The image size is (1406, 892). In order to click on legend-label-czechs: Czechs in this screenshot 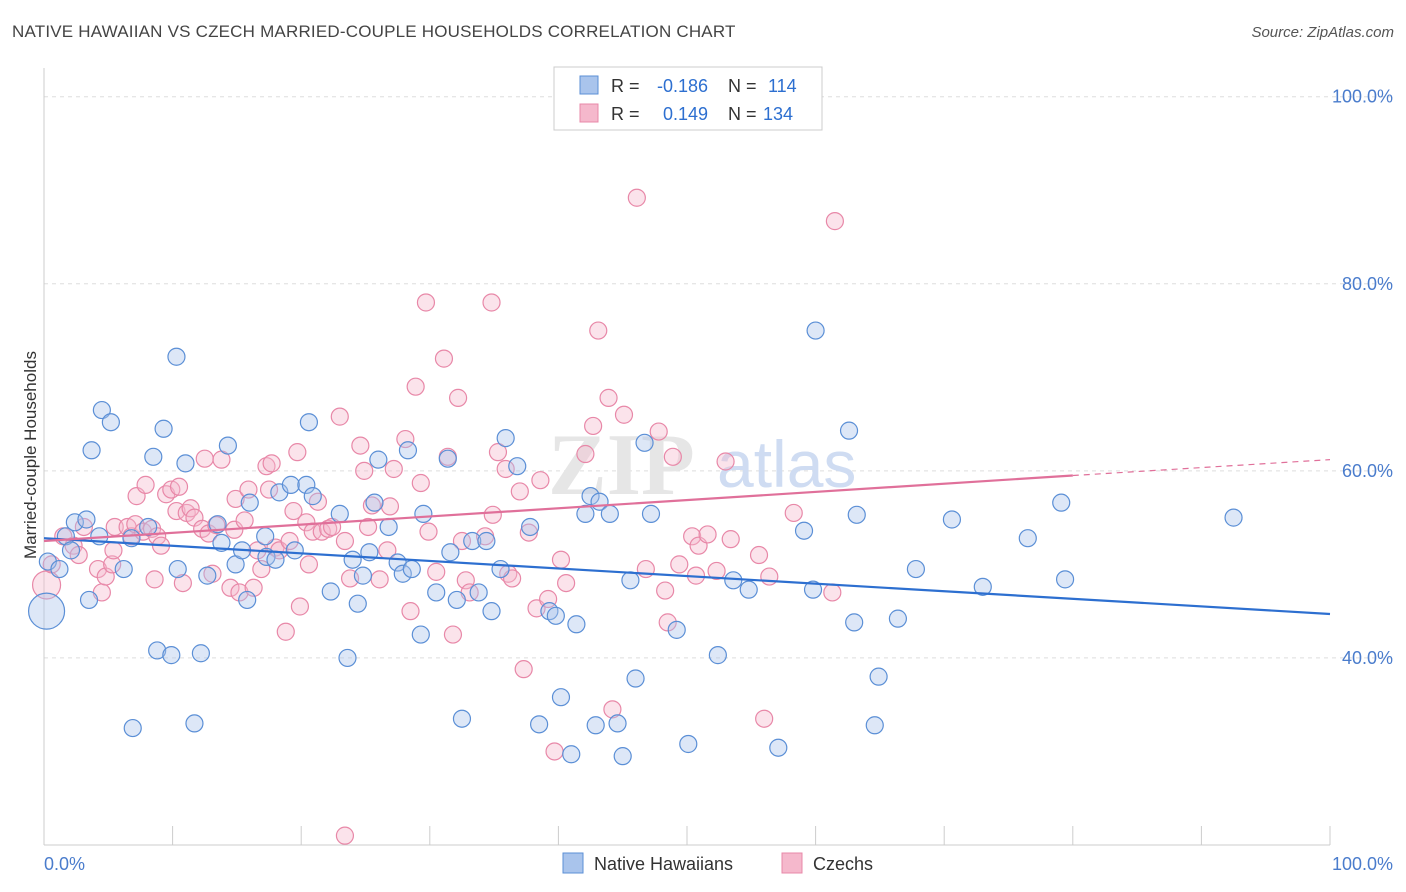, I will do `click(843, 864)`.